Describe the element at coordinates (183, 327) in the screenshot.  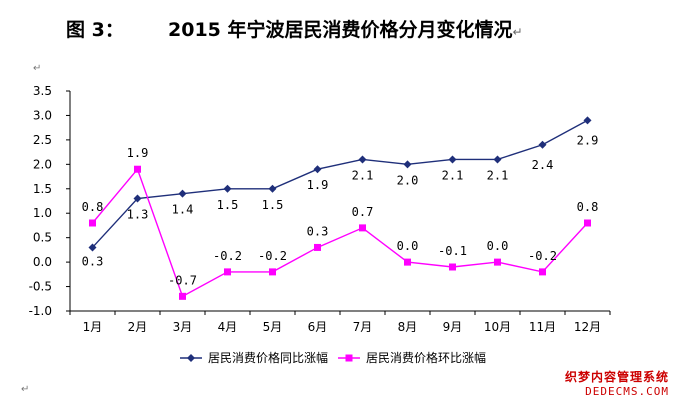
I see `x-tick-label: 3月` at that location.